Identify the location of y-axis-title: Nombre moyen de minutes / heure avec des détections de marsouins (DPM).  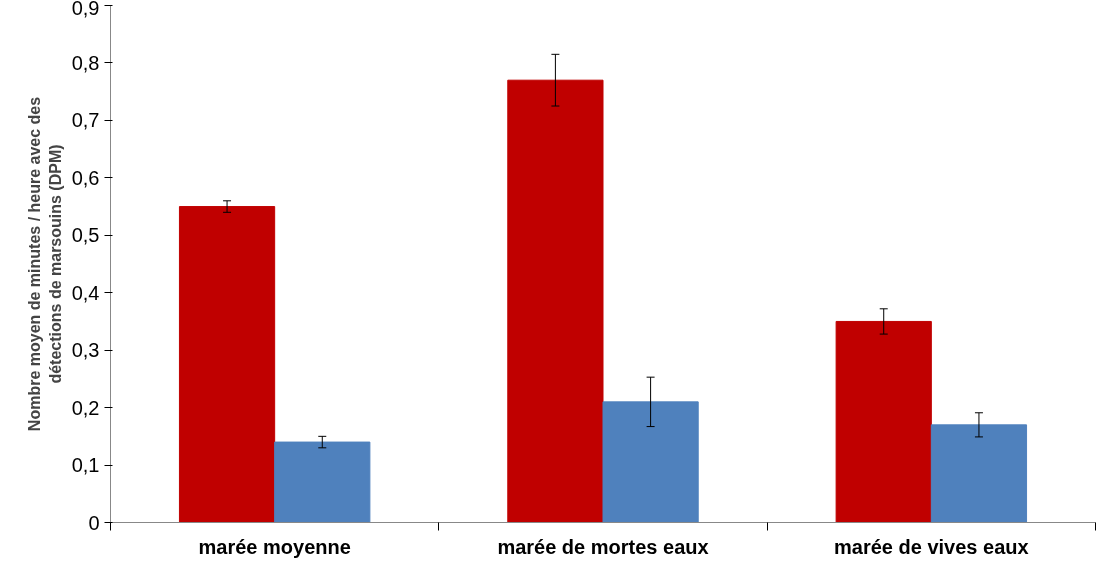
(45, 264).